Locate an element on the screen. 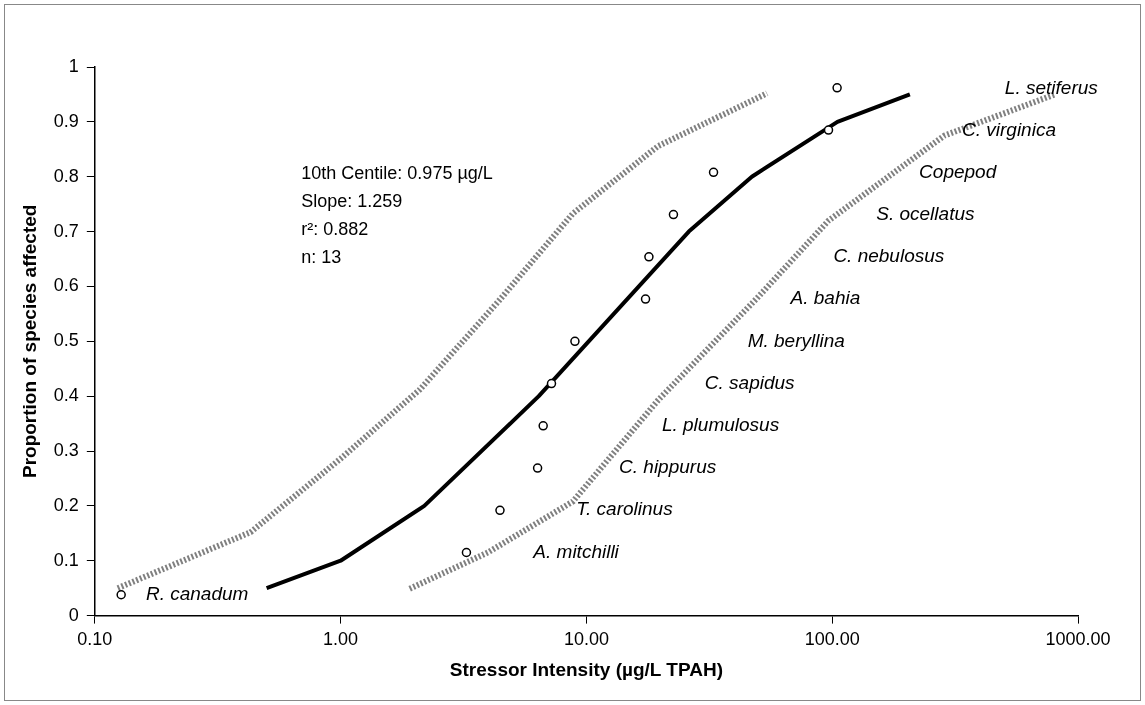 The image size is (1145, 705). y-tick-label: 0 is located at coordinates (73, 614).